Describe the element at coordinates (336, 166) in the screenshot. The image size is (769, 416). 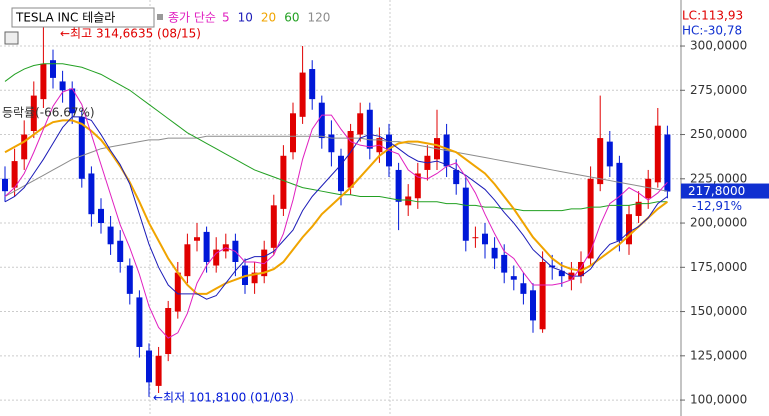
I see `ma-line` at that location.